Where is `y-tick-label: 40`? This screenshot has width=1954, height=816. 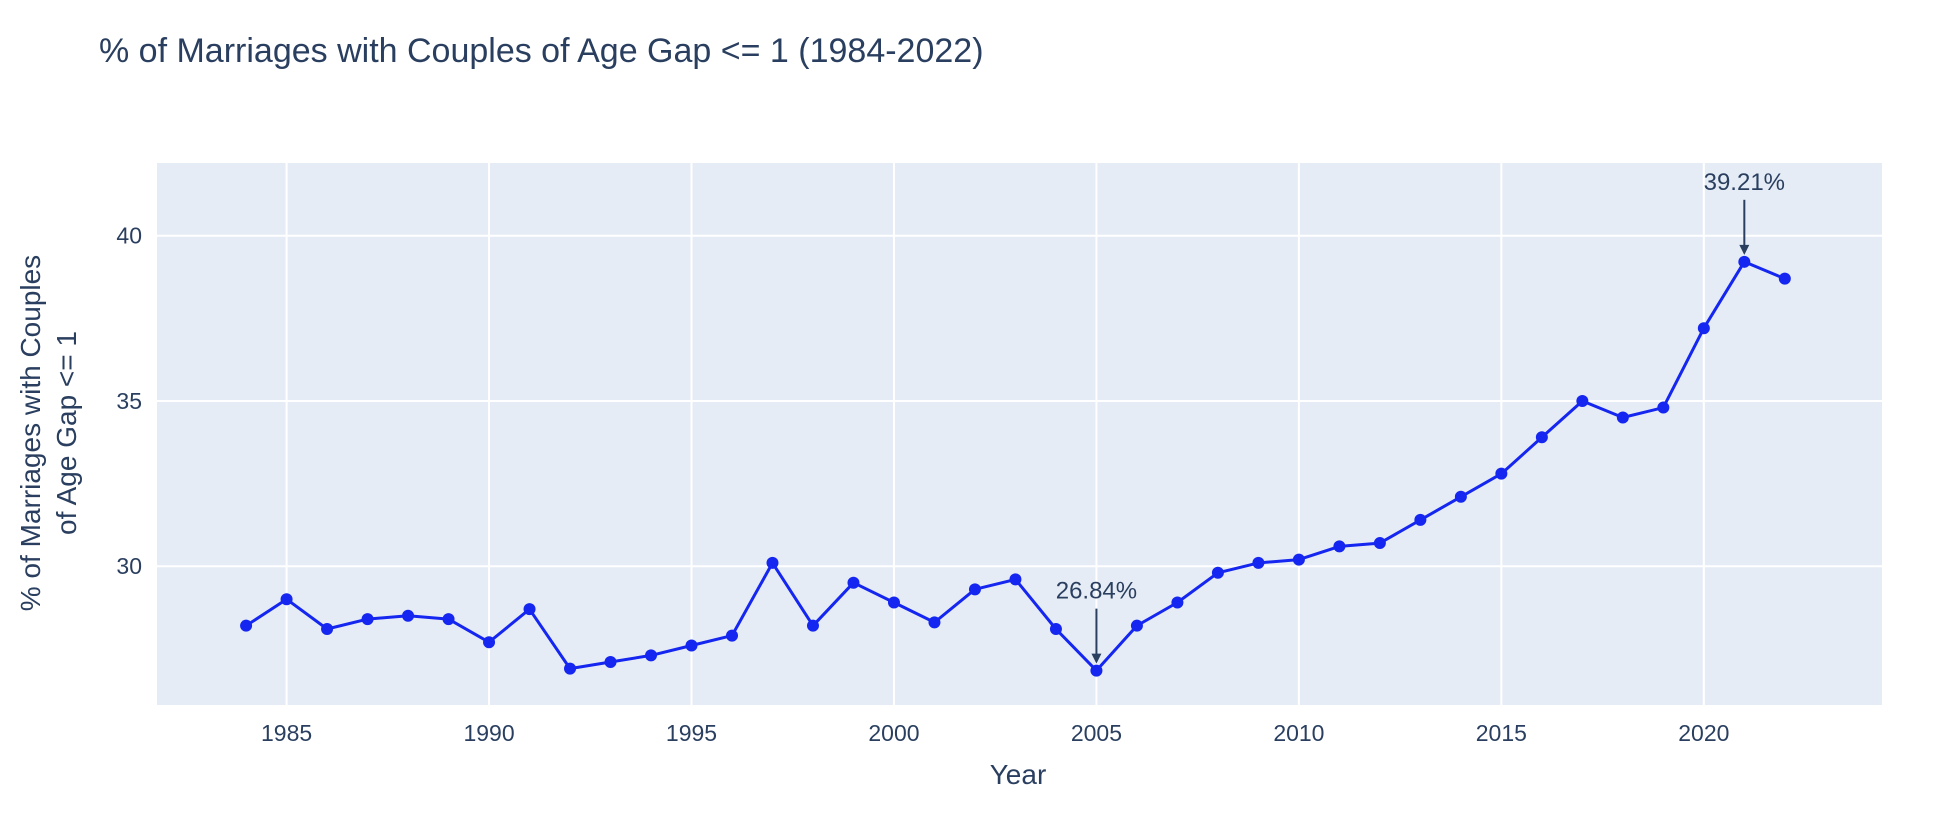
y-tick-label: 40 is located at coordinates (129, 236).